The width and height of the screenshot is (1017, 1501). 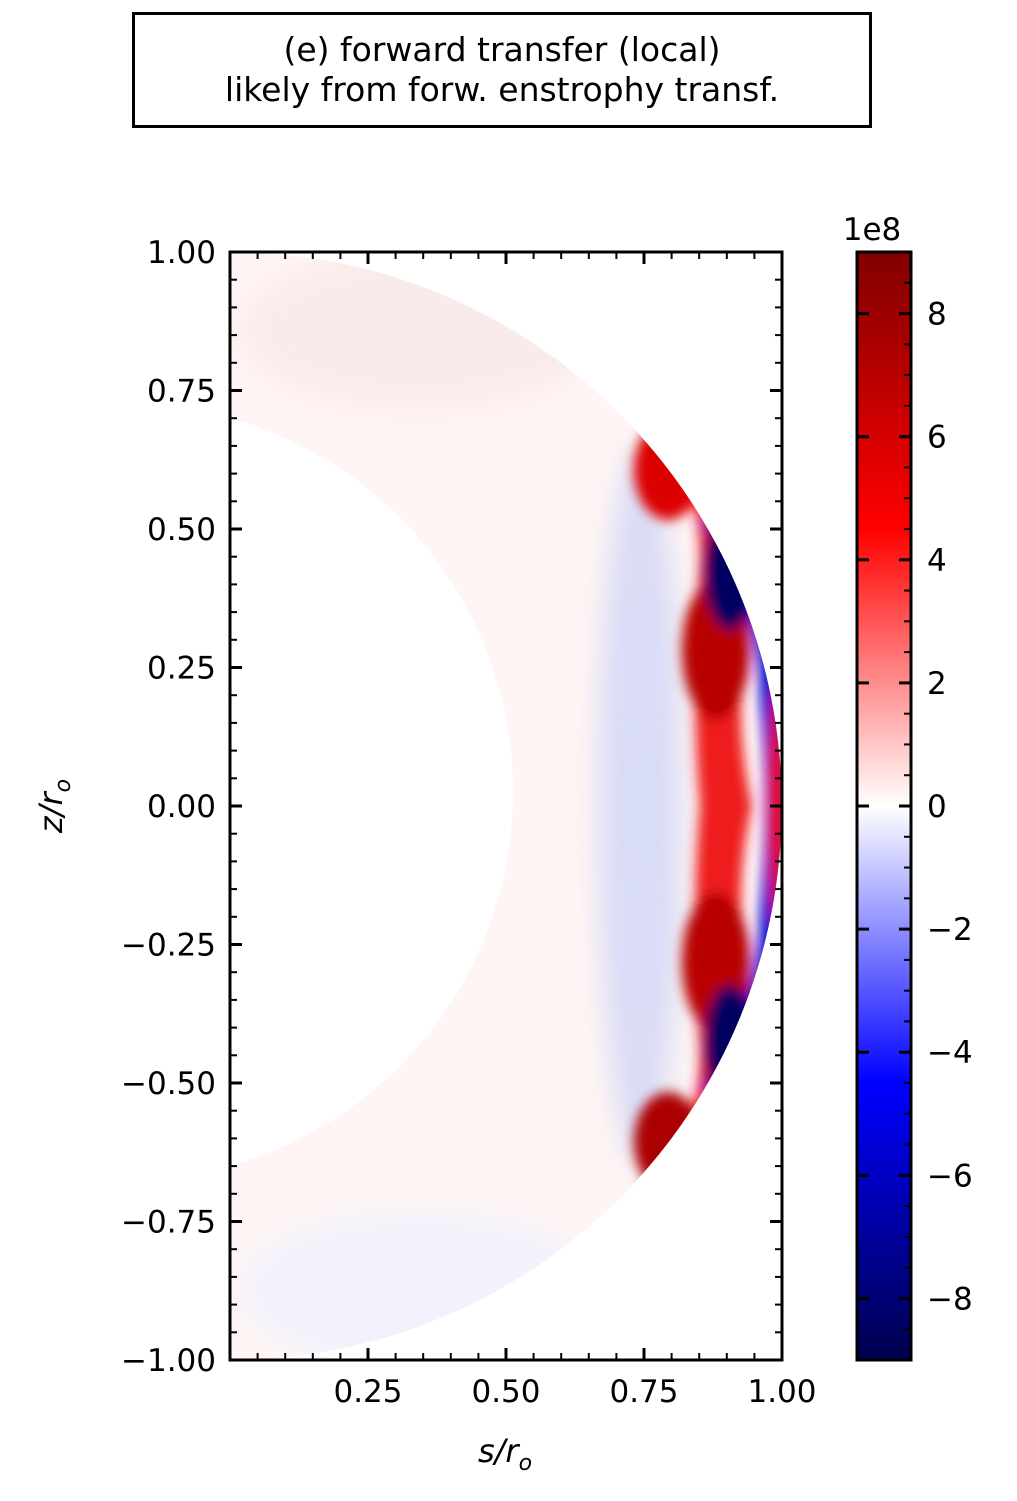 I want to click on chart-title-line-2: likely from forw. enstrophy transf., so click(x=502, y=89).